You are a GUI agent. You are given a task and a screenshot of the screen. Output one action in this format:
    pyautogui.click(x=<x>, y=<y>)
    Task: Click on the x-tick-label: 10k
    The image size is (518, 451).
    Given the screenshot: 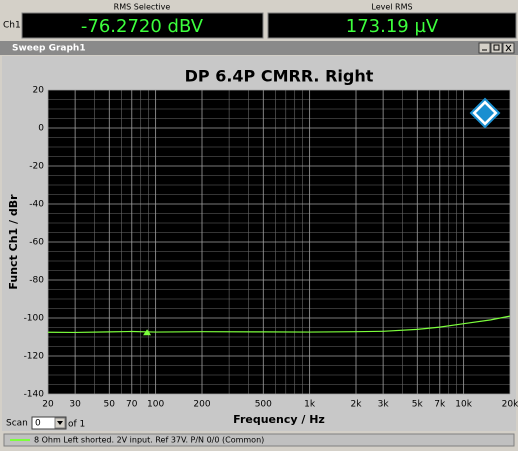 What is the action you would take?
    pyautogui.click(x=463, y=405)
    